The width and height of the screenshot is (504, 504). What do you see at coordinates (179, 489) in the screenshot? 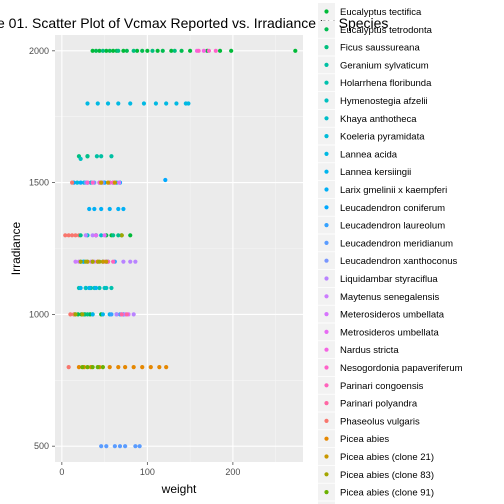
I see `x-axis-title: weight` at bounding box center [179, 489].